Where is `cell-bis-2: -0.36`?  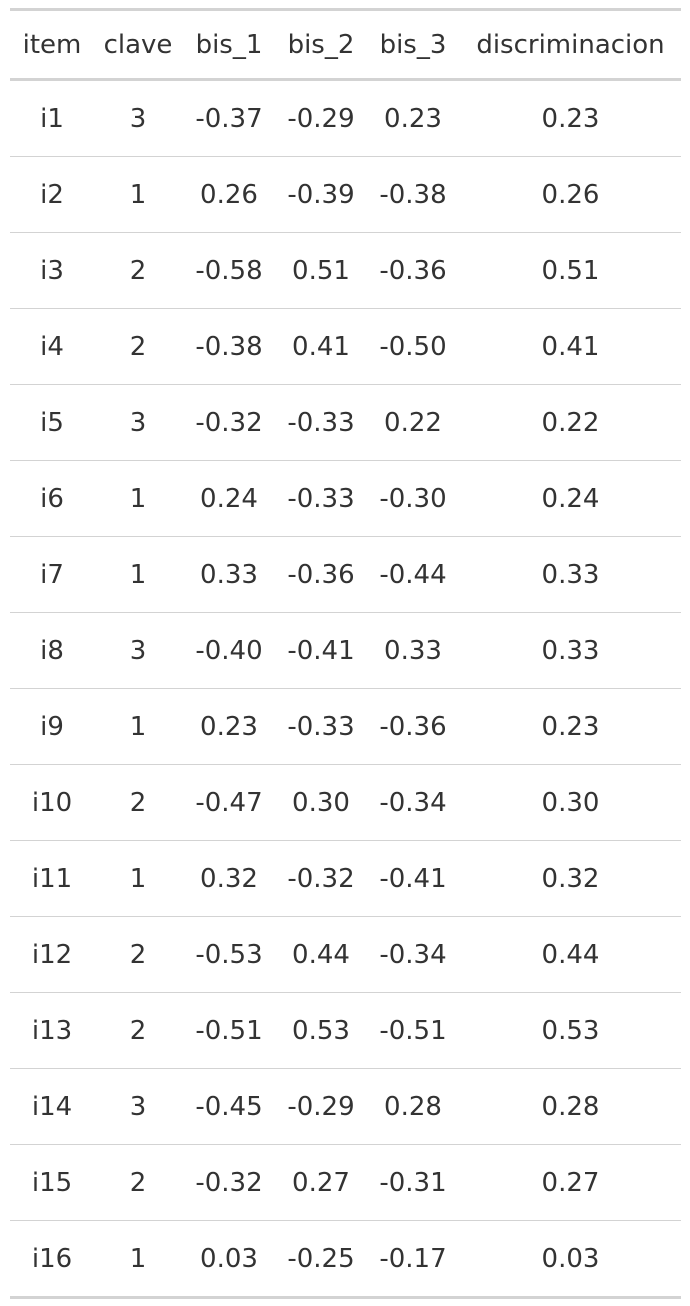 cell-bis-2: -0.36 is located at coordinates (321, 574).